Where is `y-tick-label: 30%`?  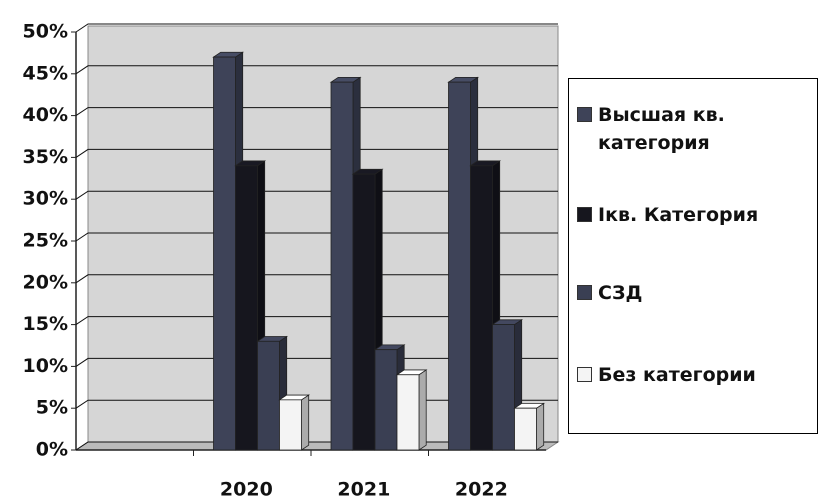 y-tick-label: 30% is located at coordinates (45, 199).